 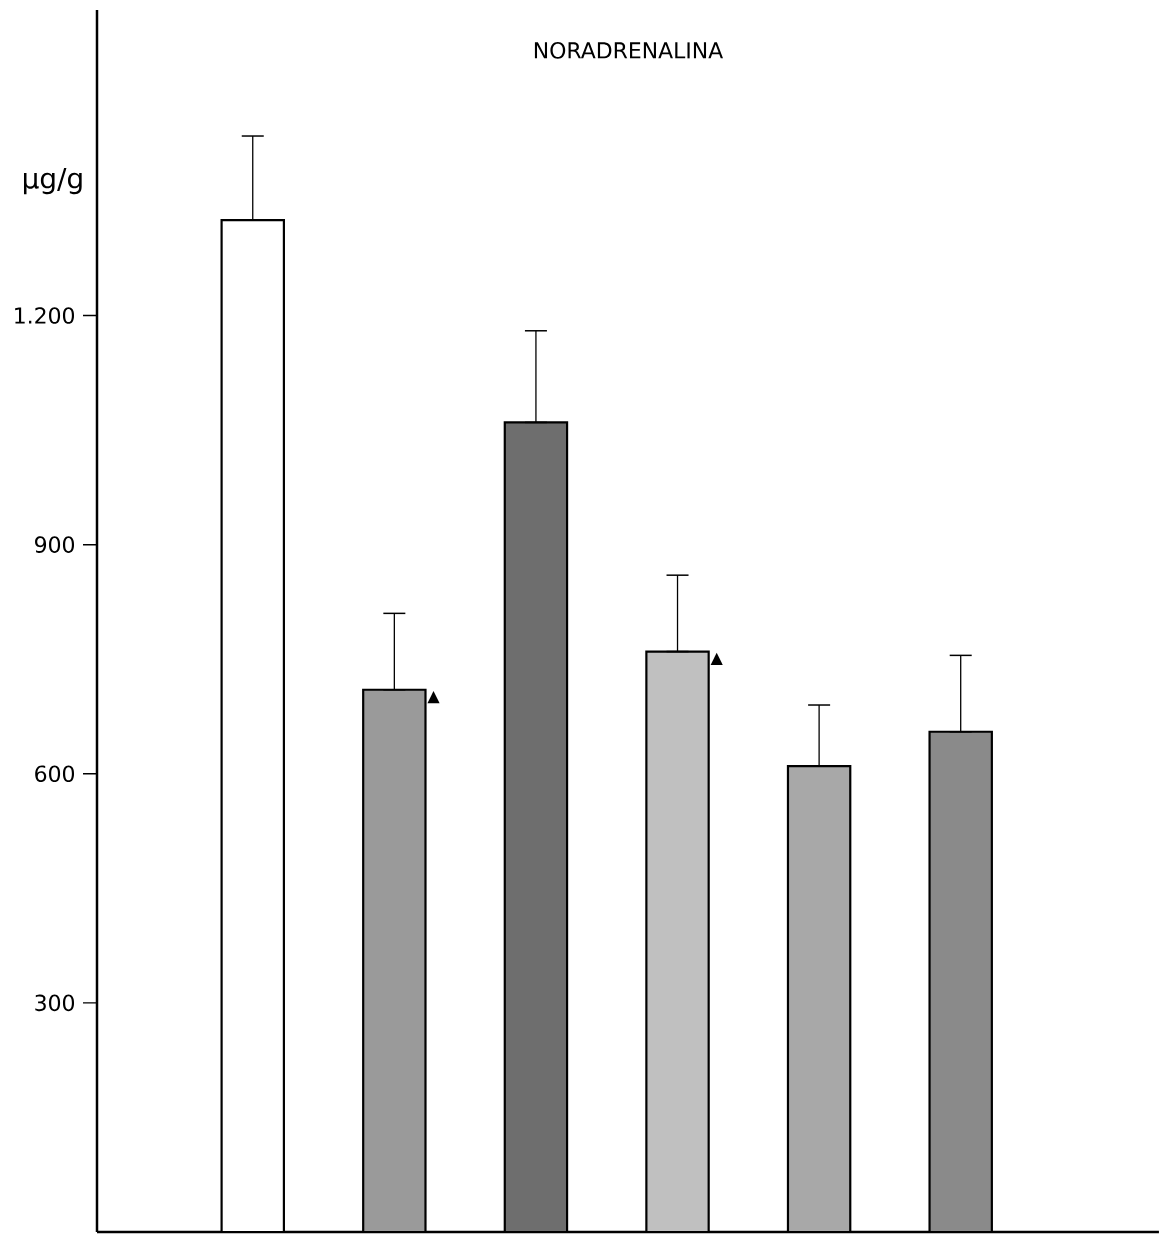 What do you see at coordinates (55, 774) in the screenshot?
I see `y-tick-label: 600` at bounding box center [55, 774].